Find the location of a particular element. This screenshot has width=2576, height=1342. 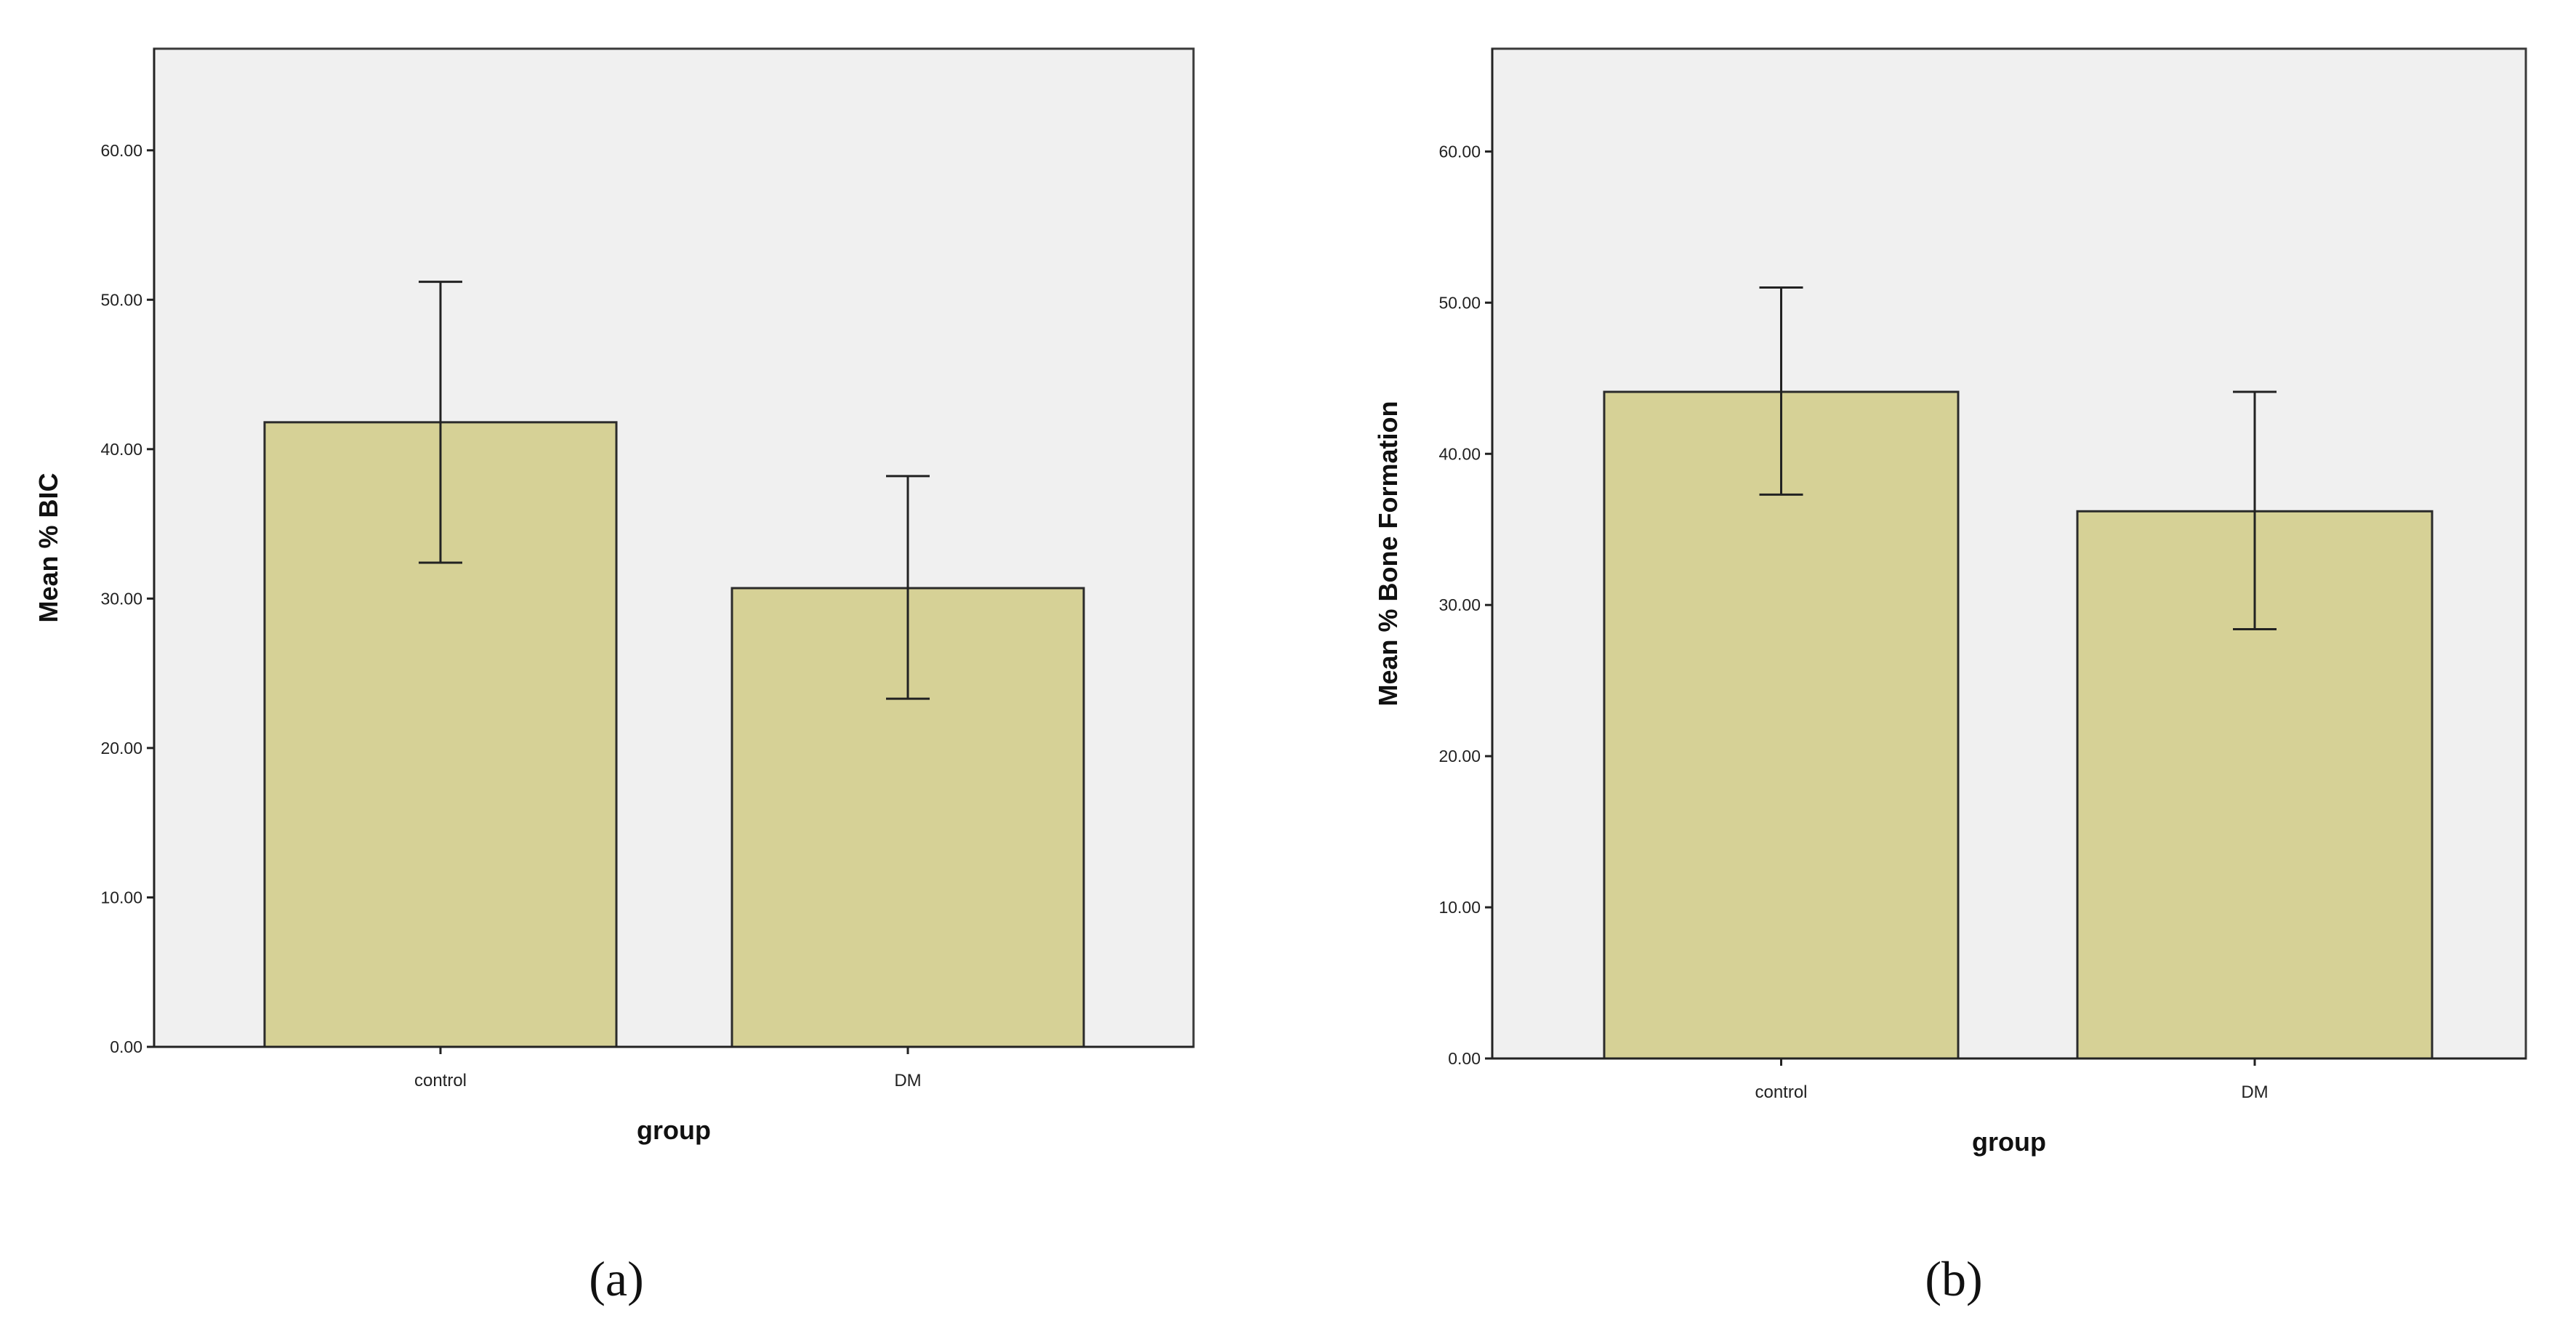

panel-label: (b) is located at coordinates (1953, 1278).